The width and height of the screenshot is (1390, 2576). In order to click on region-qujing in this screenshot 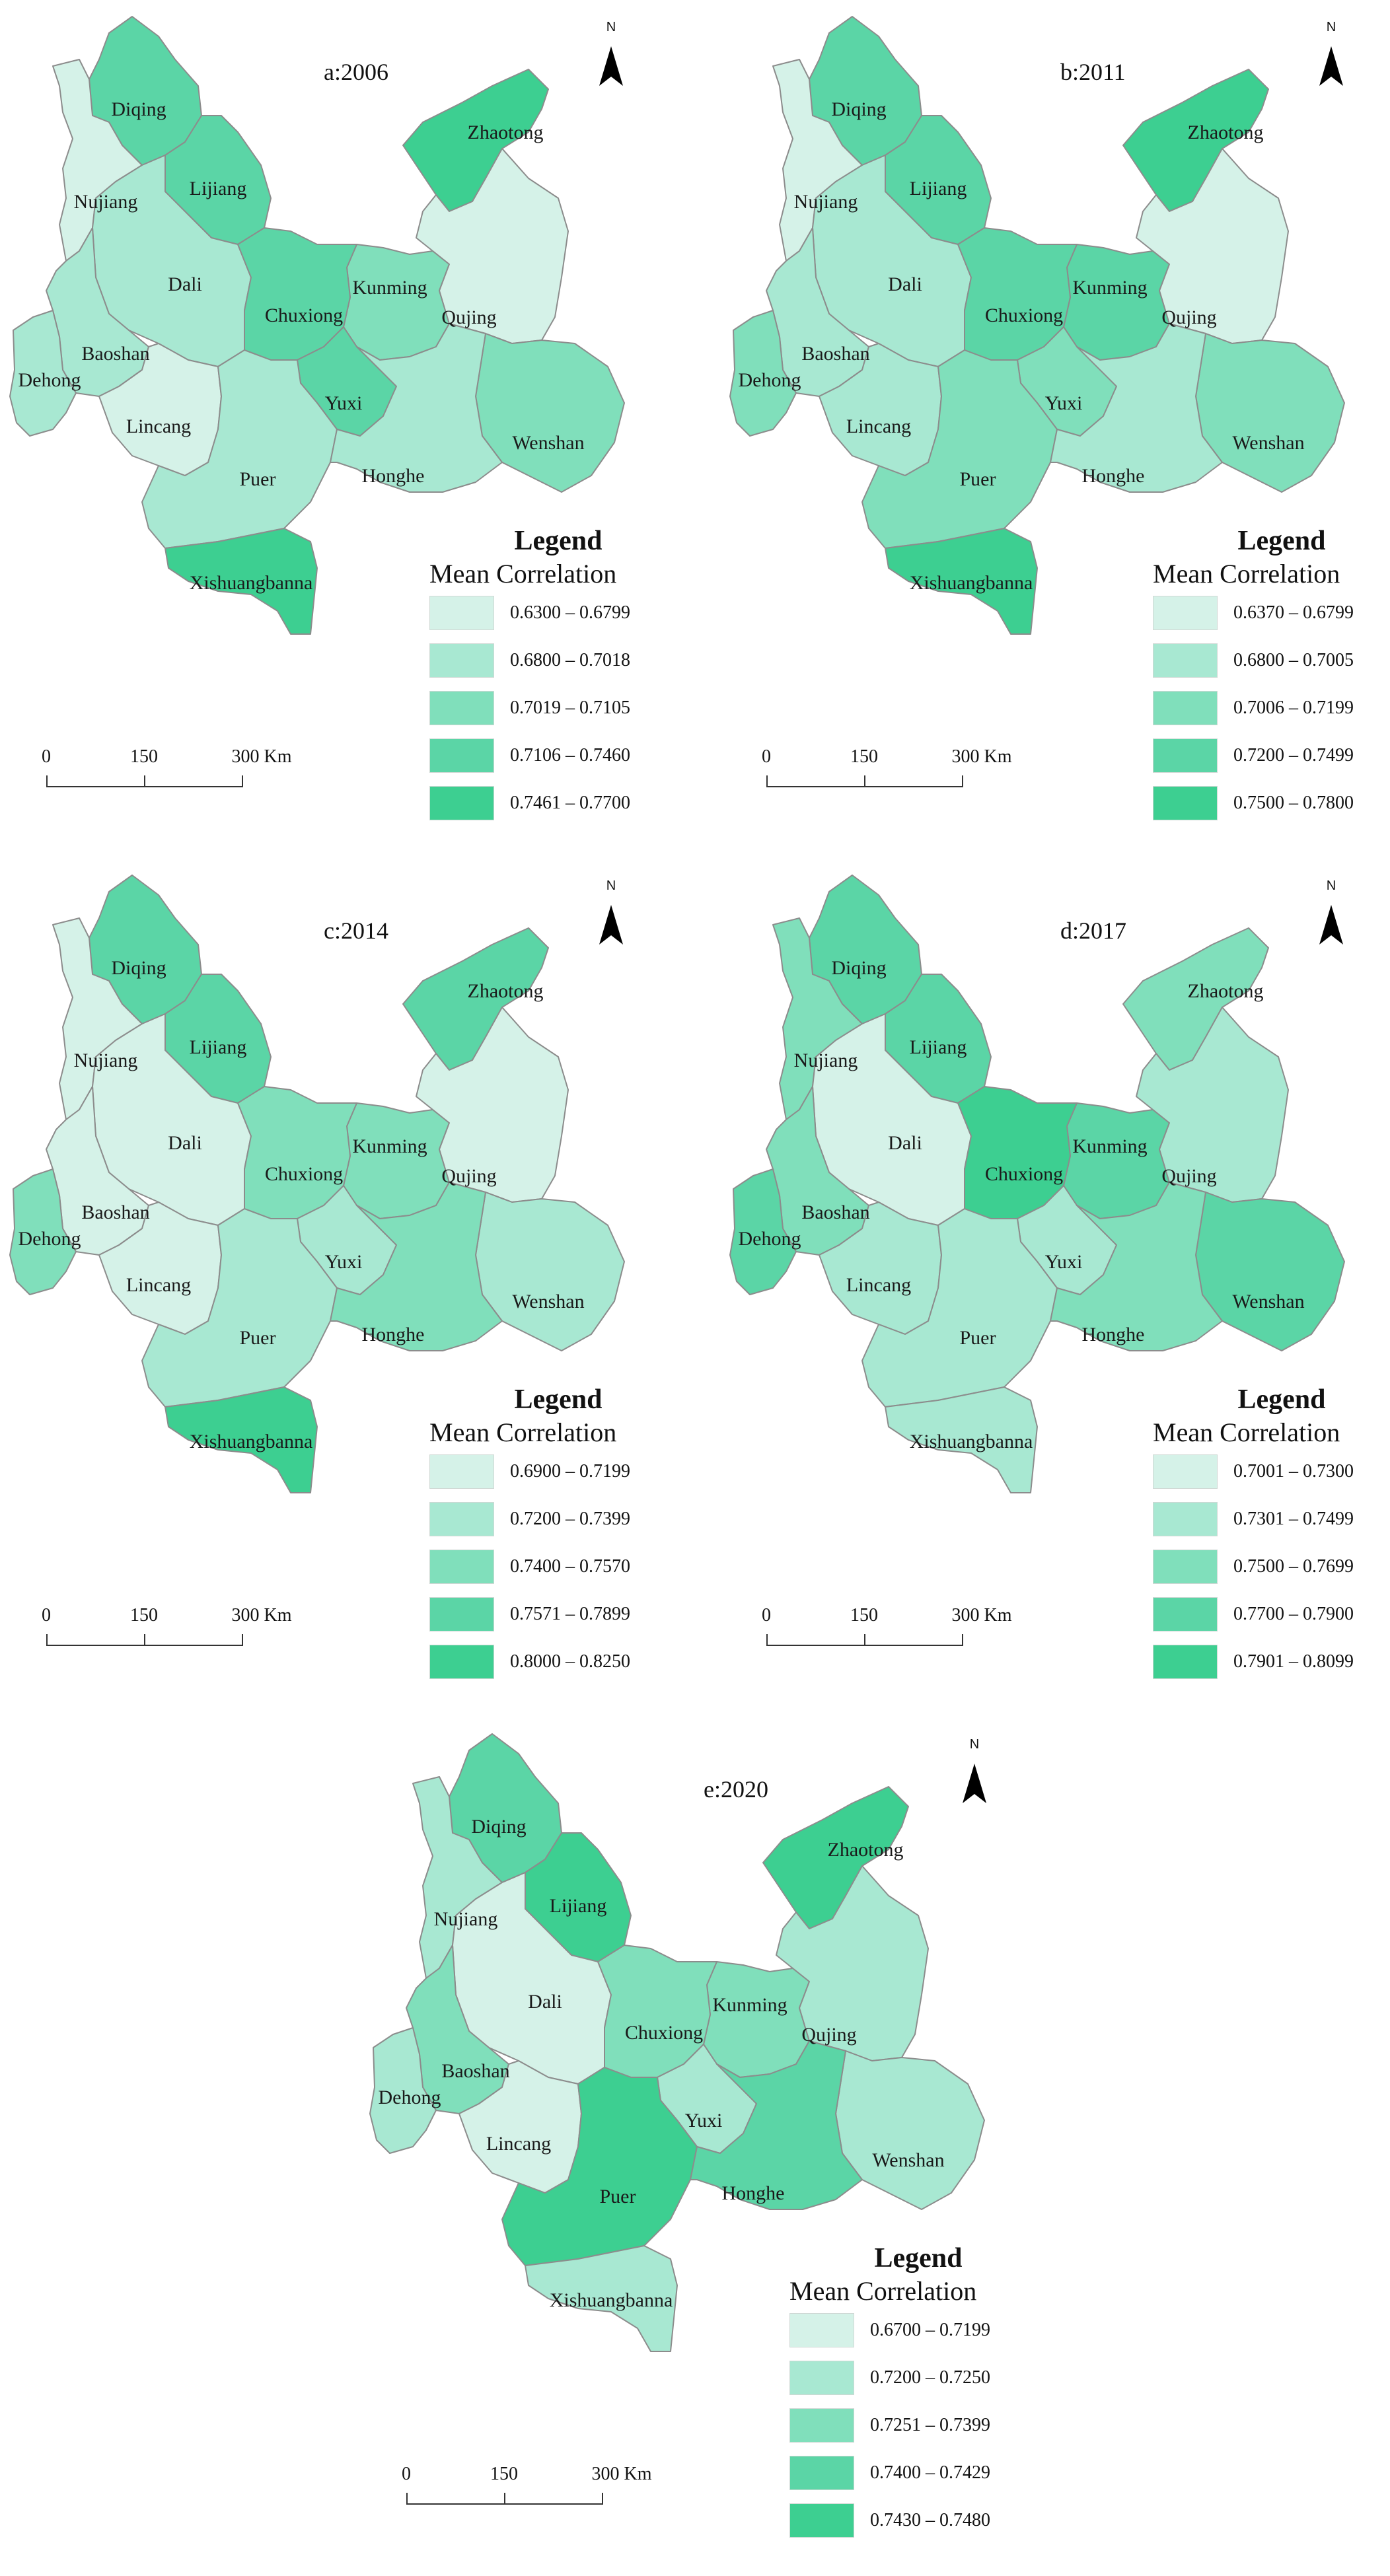, I will do `click(492, 1105)`.